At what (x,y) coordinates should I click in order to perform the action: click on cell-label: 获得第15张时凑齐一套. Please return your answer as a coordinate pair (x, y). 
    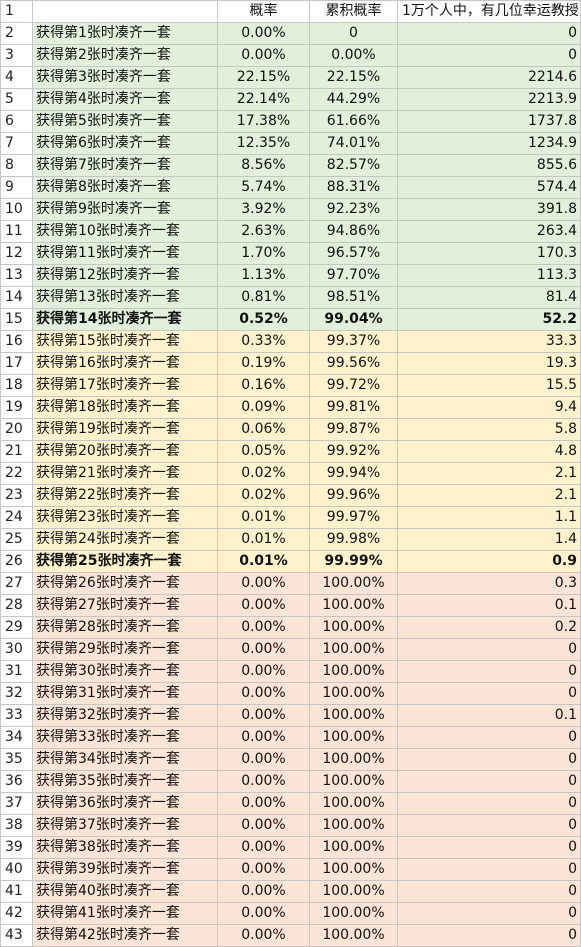
    Looking at the image, I should click on (125, 341).